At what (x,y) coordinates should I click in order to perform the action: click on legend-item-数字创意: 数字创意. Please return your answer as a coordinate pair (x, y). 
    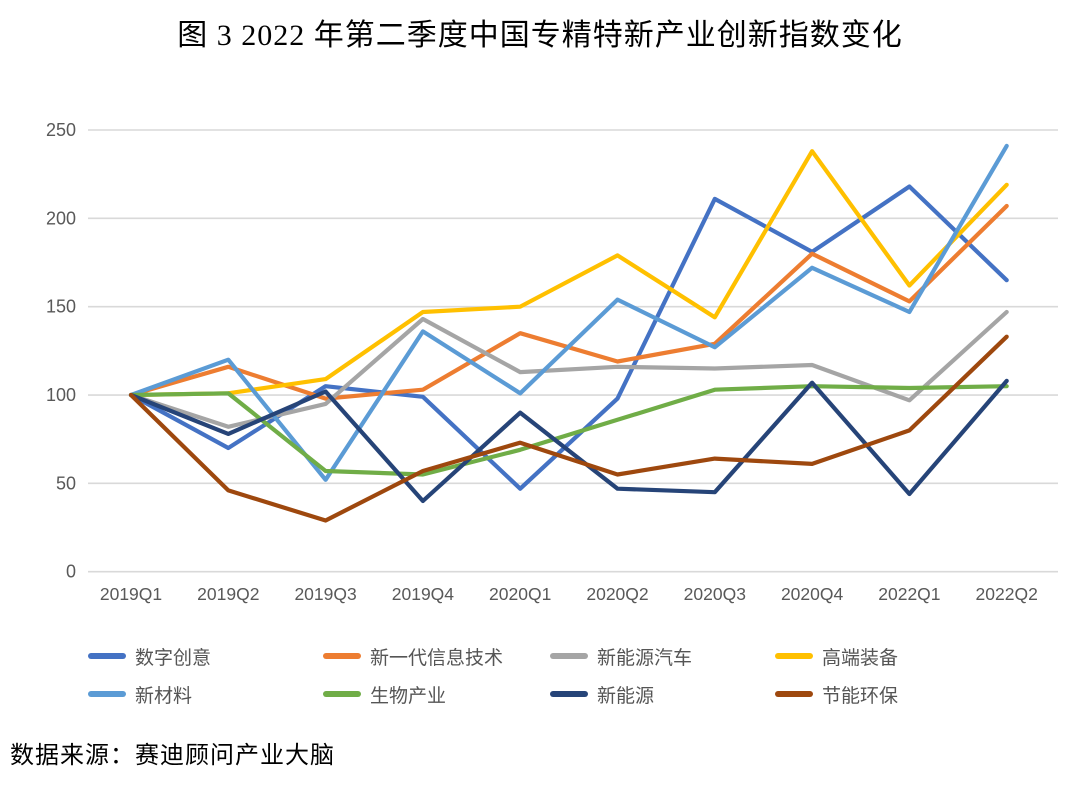
    Looking at the image, I should click on (150, 657).